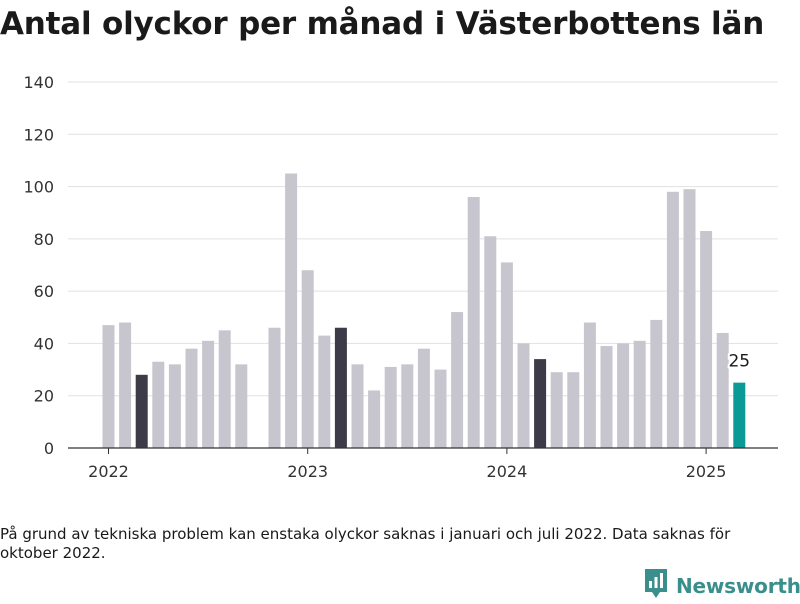 The image size is (800, 604). Describe the element at coordinates (656, 586) in the screenshot. I see `newsworthy-logo-icon` at that location.